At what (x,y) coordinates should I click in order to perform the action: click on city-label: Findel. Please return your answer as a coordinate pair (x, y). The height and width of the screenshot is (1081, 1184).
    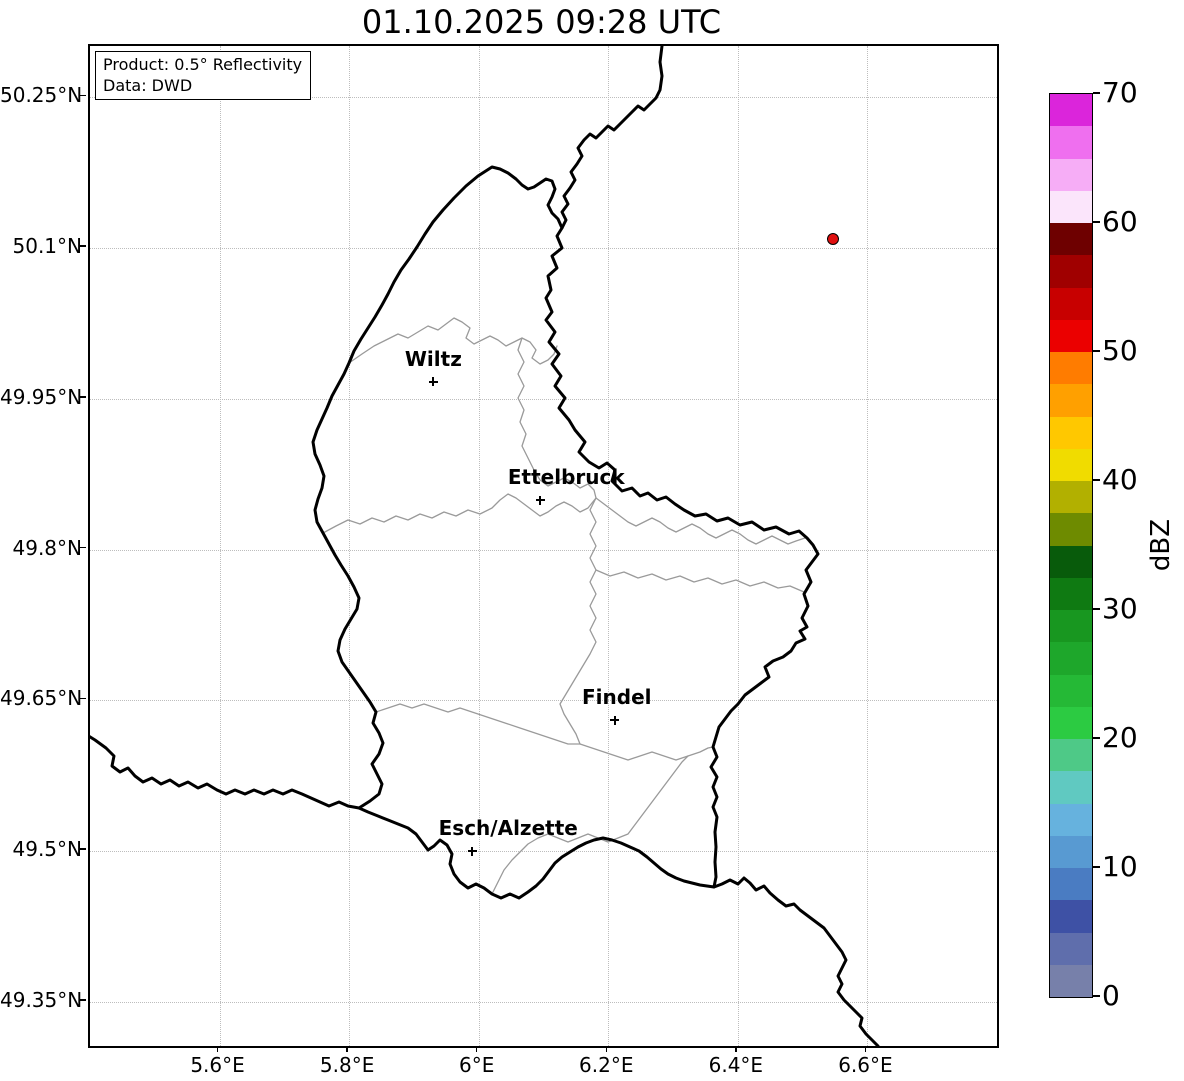
    Looking at the image, I should click on (617, 697).